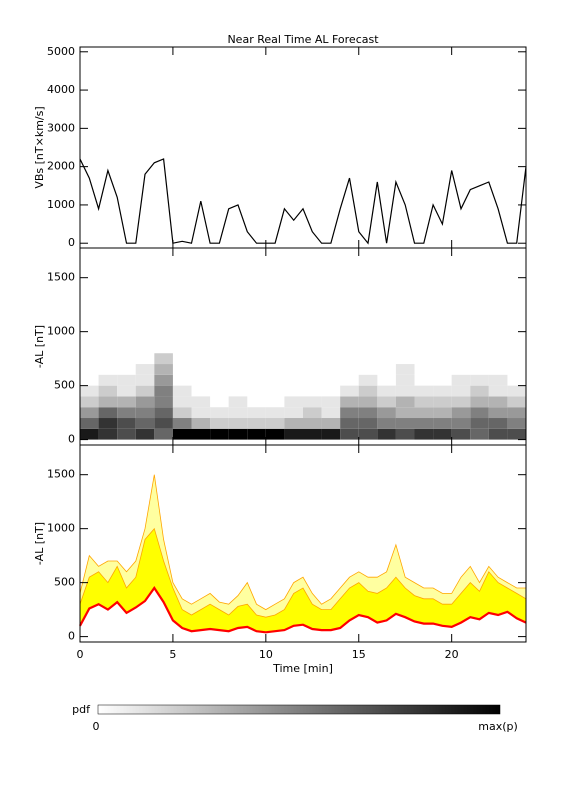  Describe the element at coordinates (61, 51) in the screenshot. I see `y-tick-label: 5000` at that location.